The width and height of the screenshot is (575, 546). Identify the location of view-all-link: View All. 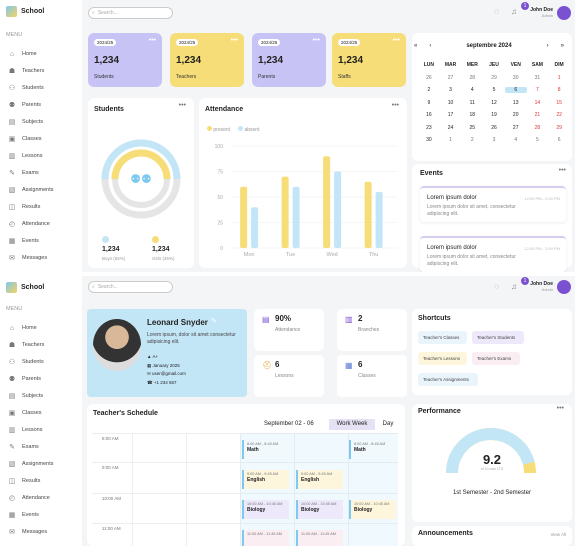
(558, 534).